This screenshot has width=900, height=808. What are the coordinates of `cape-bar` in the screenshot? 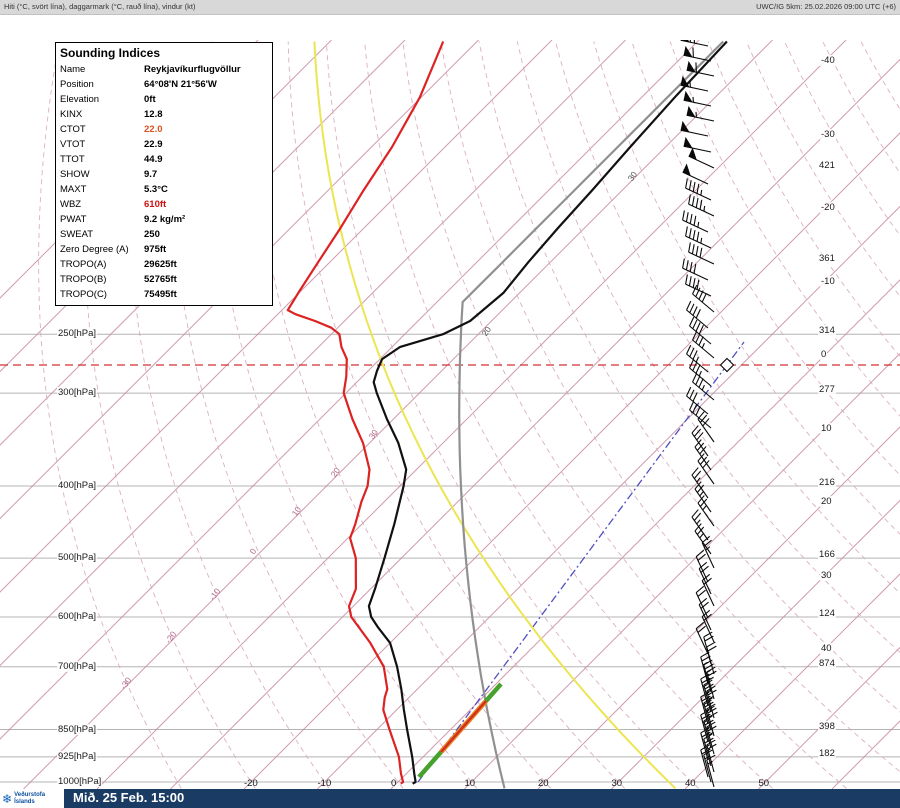 It's located at (460, 730).